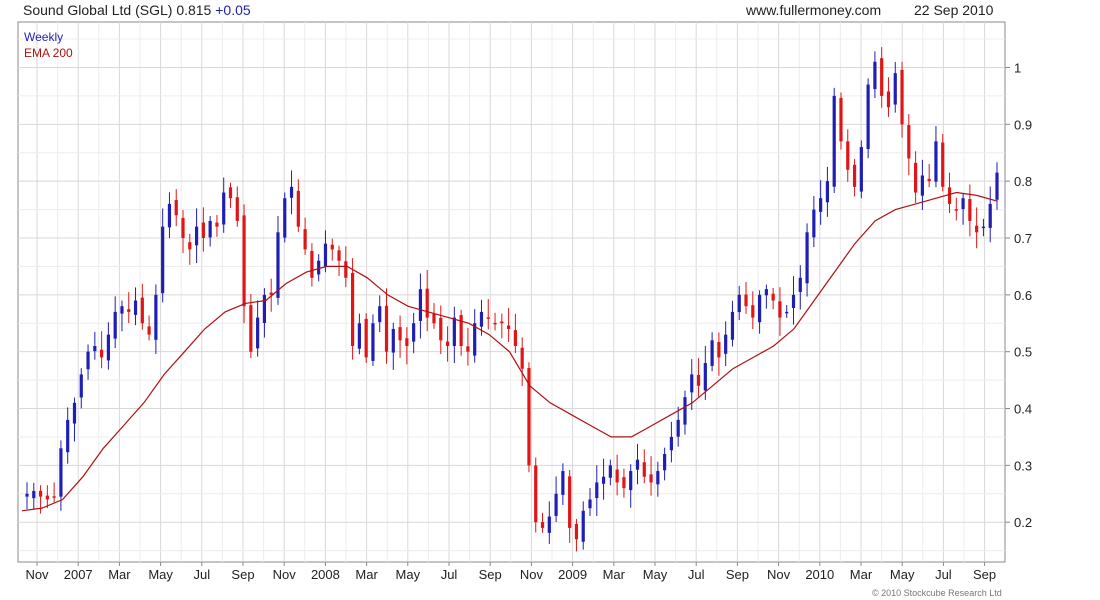  I want to click on chart-title: Sound Global Ltd (SGL) 0.815 +0.05, so click(137, 10).